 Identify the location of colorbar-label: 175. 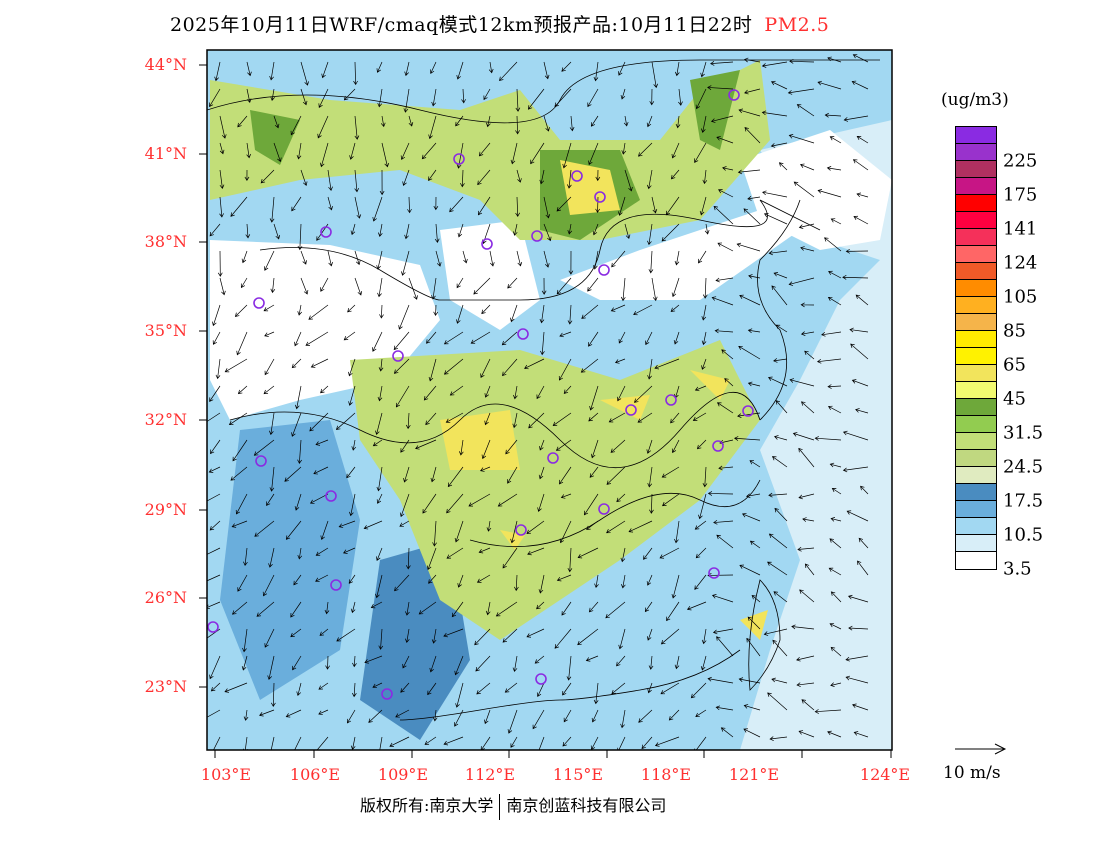
(1020, 195).